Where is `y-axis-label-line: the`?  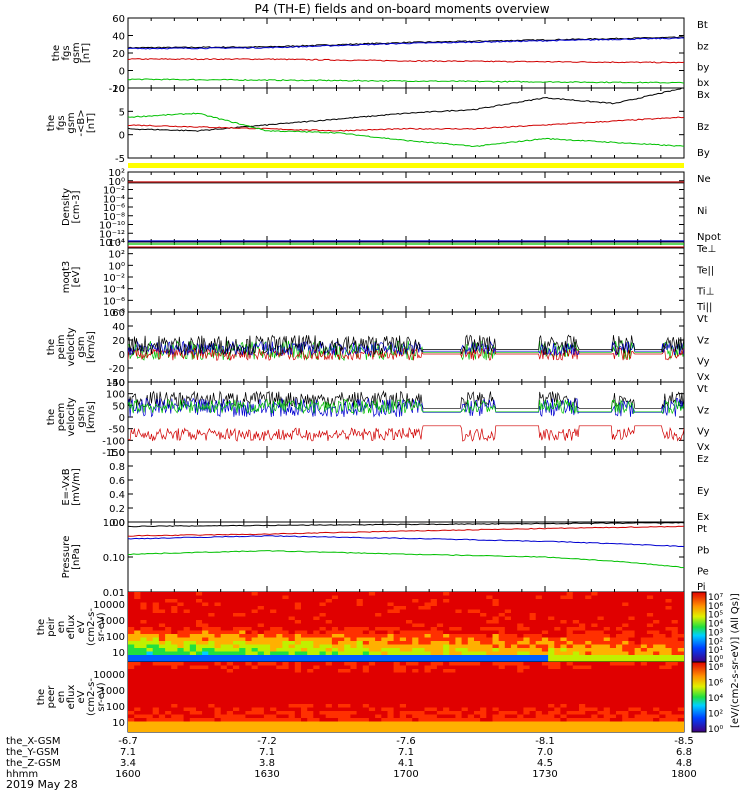 y-axis-label-line: the is located at coordinates (56, 53).